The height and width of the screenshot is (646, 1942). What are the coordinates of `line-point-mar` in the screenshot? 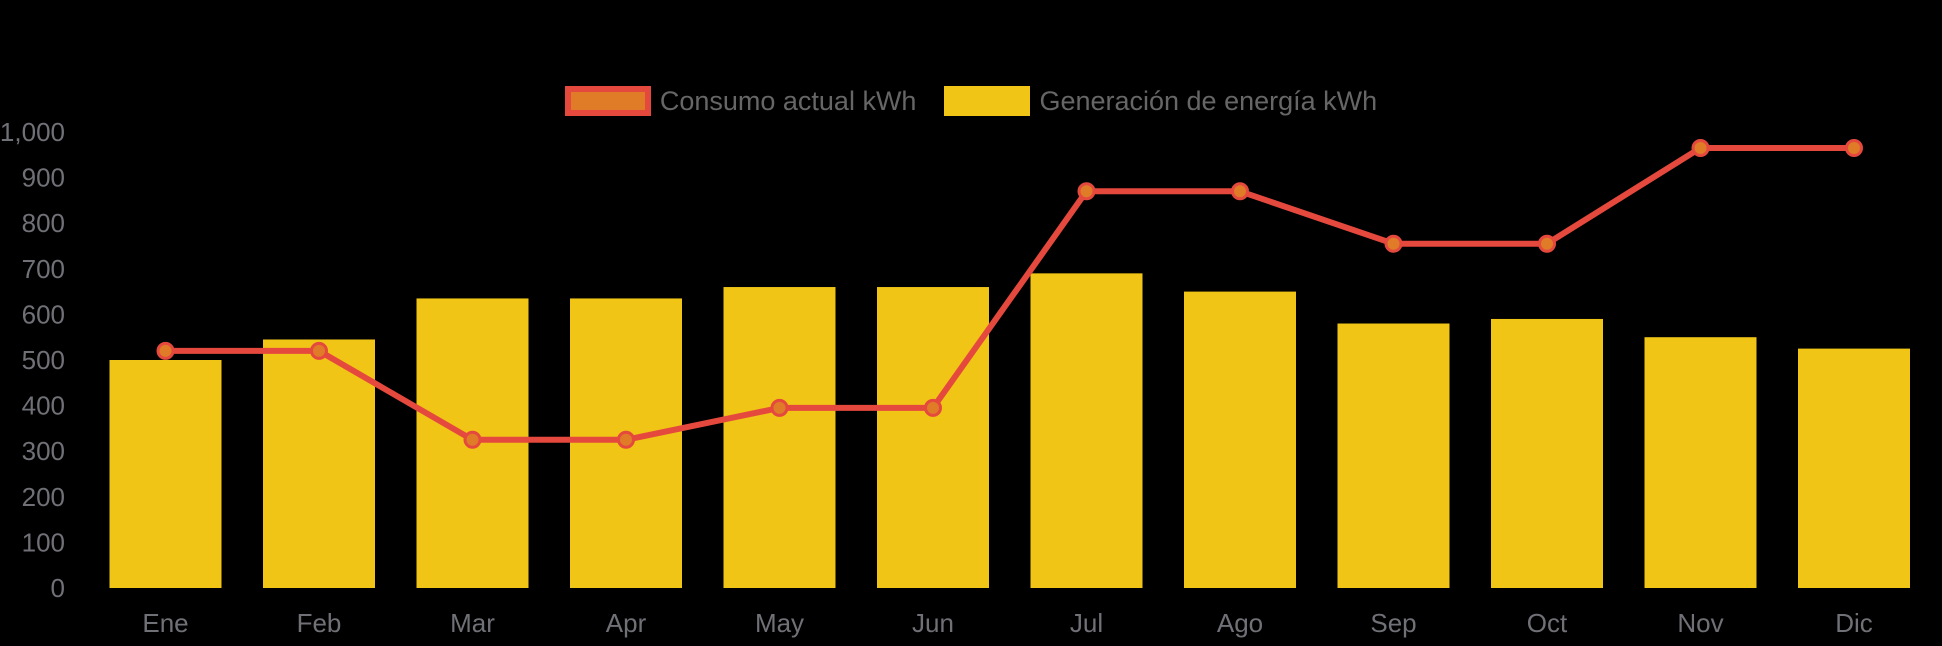 It's located at (472, 439).